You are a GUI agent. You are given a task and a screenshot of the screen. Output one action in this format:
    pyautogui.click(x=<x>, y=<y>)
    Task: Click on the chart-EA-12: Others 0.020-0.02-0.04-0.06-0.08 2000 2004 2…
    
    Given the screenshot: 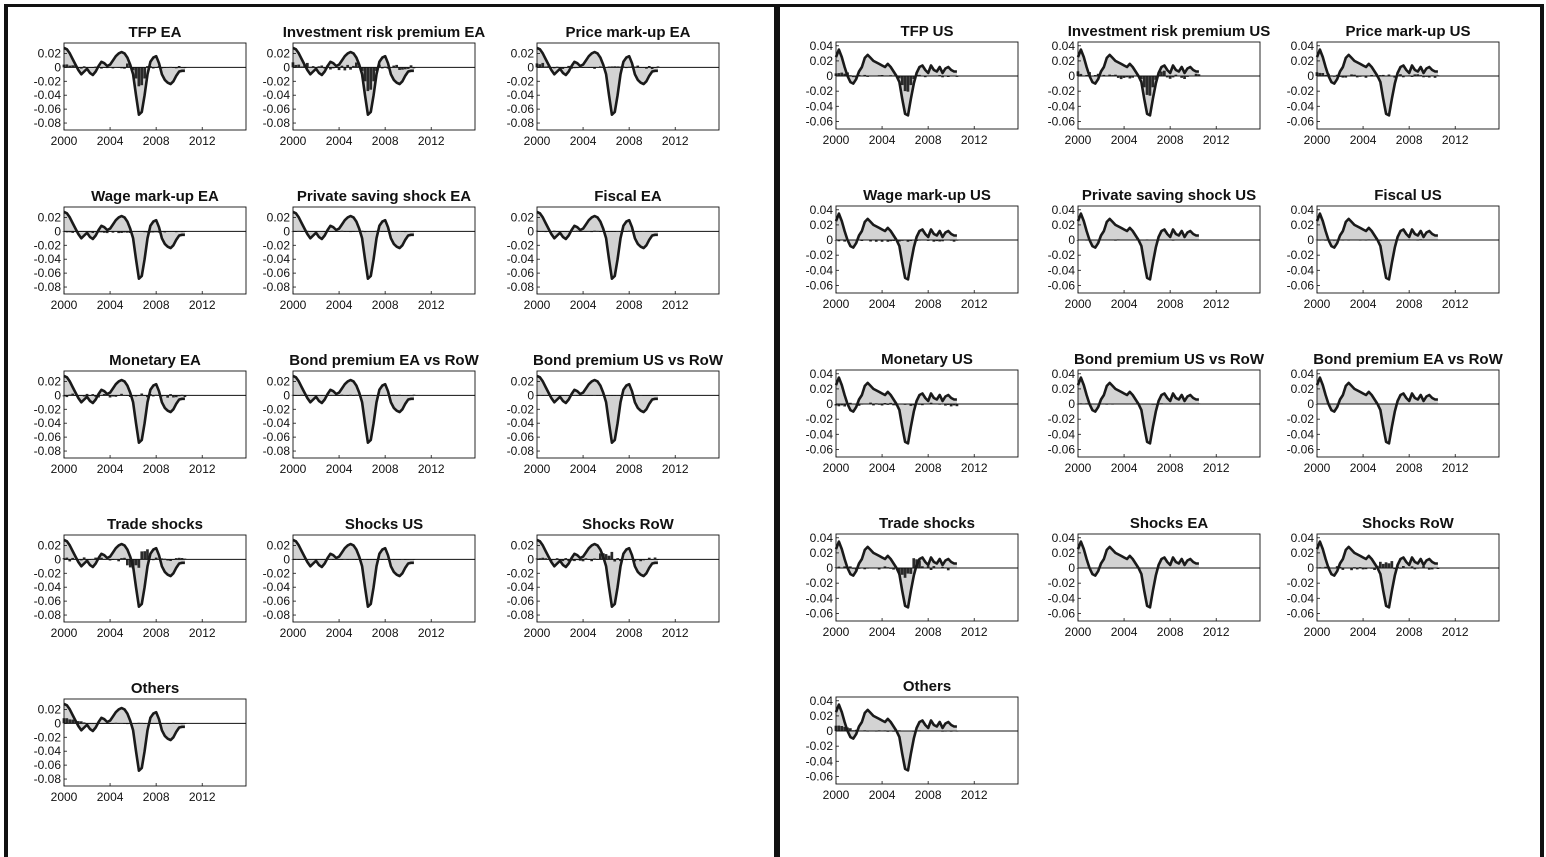 What is the action you would take?
    pyautogui.click(x=140, y=742)
    